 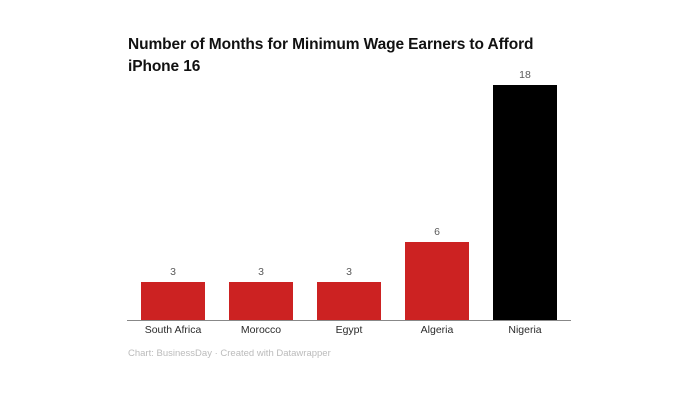 What do you see at coordinates (437, 330) in the screenshot?
I see `x-axis-label: Algeria` at bounding box center [437, 330].